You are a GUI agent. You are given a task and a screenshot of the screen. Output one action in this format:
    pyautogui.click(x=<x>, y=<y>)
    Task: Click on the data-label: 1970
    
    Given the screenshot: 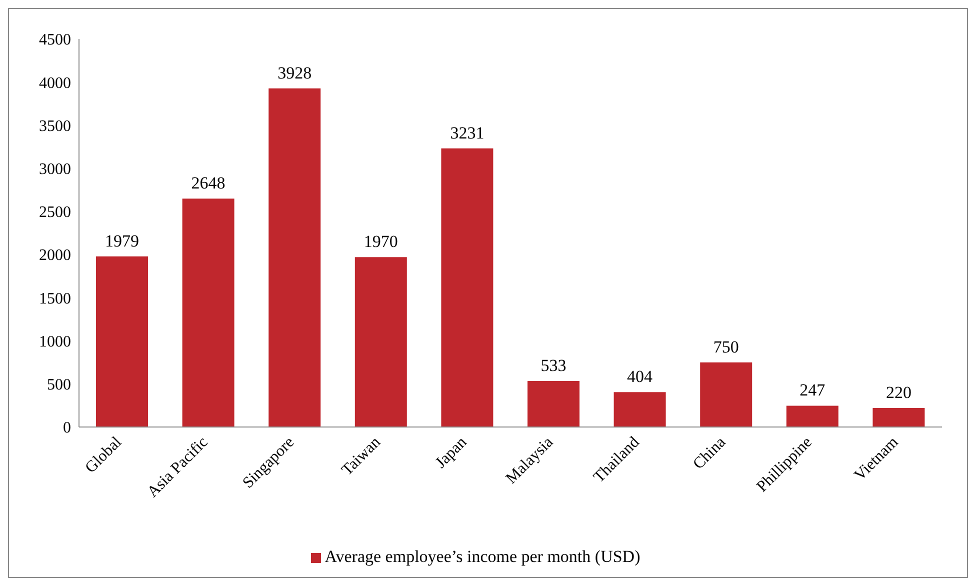 What is the action you would take?
    pyautogui.click(x=381, y=242)
    